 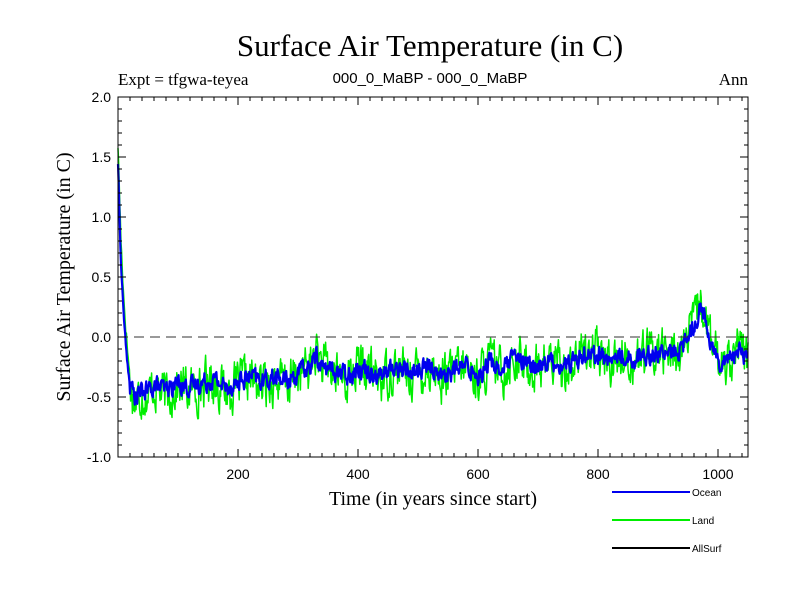 What do you see at coordinates (707, 549) in the screenshot?
I see `legend-label-allsurf: AllSurf` at bounding box center [707, 549].